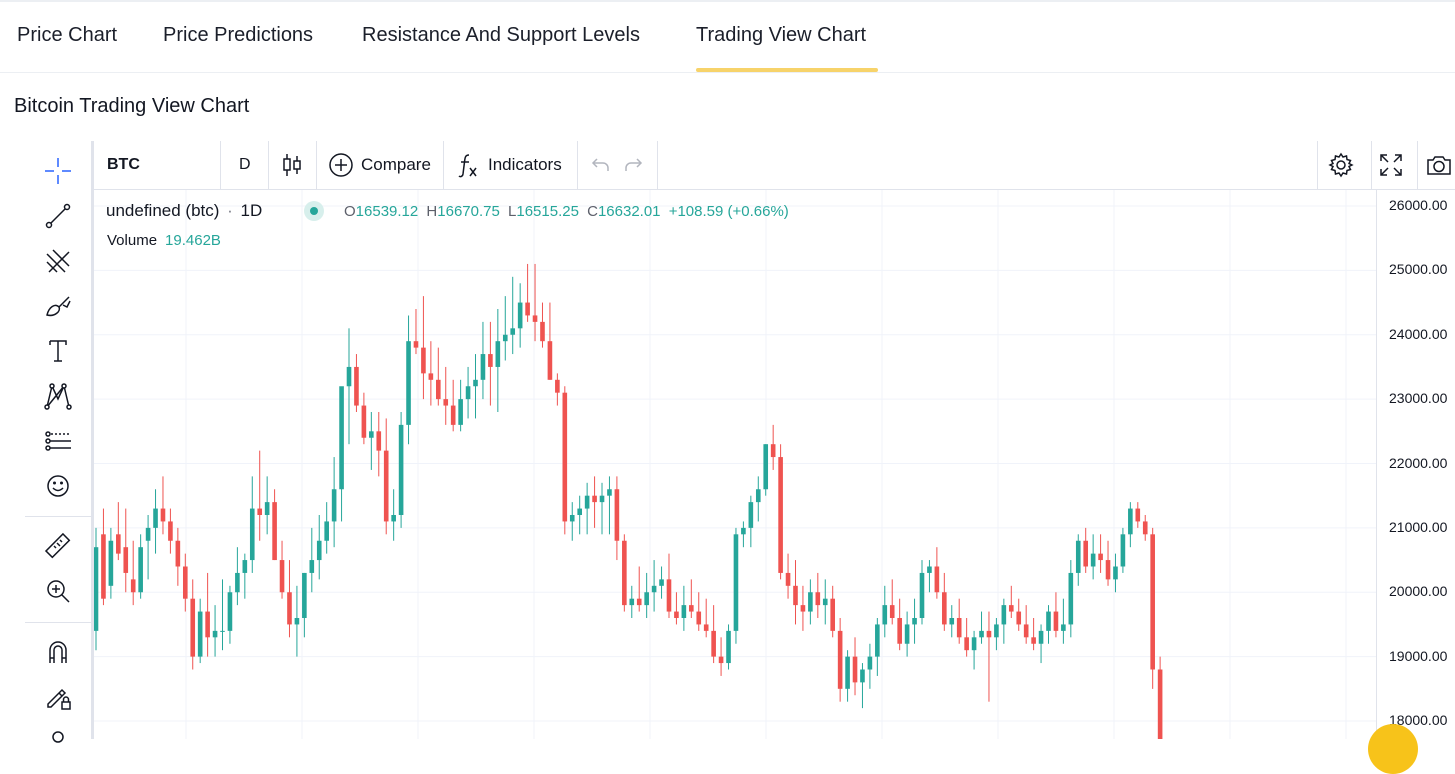 The image size is (1455, 774). What do you see at coordinates (1391, 165) in the screenshot?
I see `fullscreen-icon` at bounding box center [1391, 165].